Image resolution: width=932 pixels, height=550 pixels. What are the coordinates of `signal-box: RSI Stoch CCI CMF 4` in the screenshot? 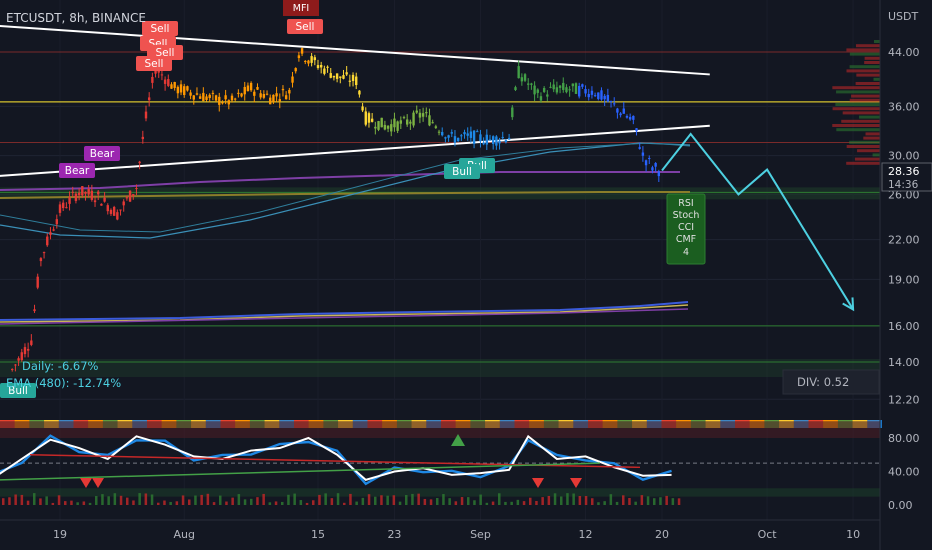 It's located at (686, 229).